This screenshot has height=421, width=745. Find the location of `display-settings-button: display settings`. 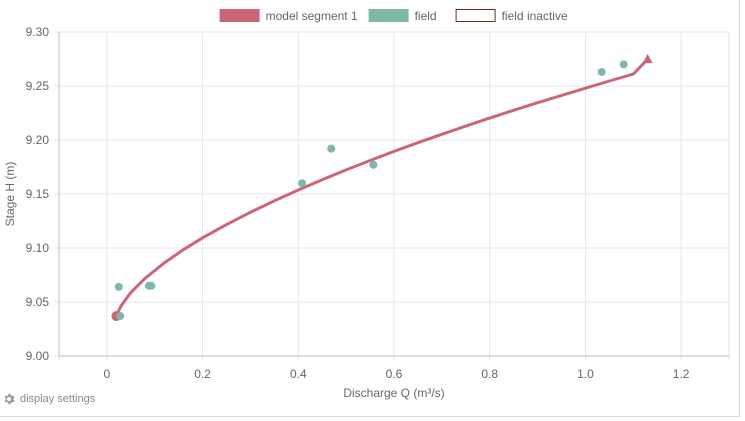

display-settings-button: display settings is located at coordinates (48, 399).